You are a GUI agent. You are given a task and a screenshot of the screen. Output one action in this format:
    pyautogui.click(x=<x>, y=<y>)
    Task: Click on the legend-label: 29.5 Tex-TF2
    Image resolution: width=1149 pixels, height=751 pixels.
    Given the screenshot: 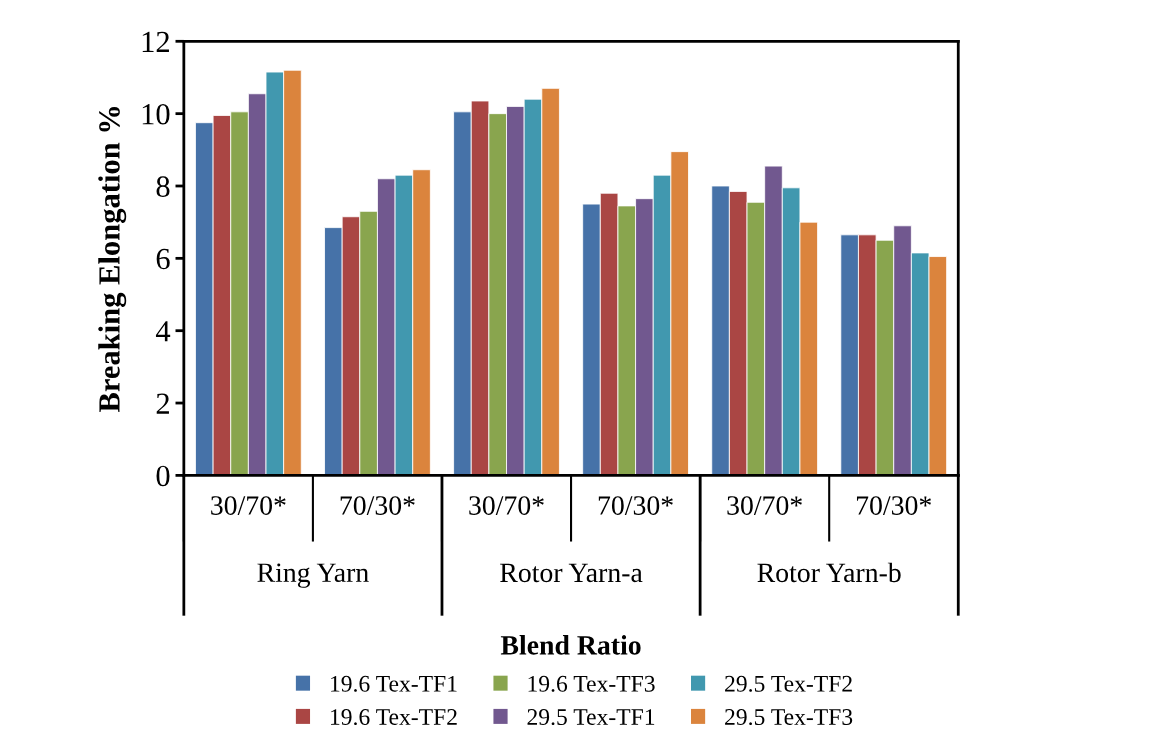 What is the action you would take?
    pyautogui.click(x=788, y=683)
    